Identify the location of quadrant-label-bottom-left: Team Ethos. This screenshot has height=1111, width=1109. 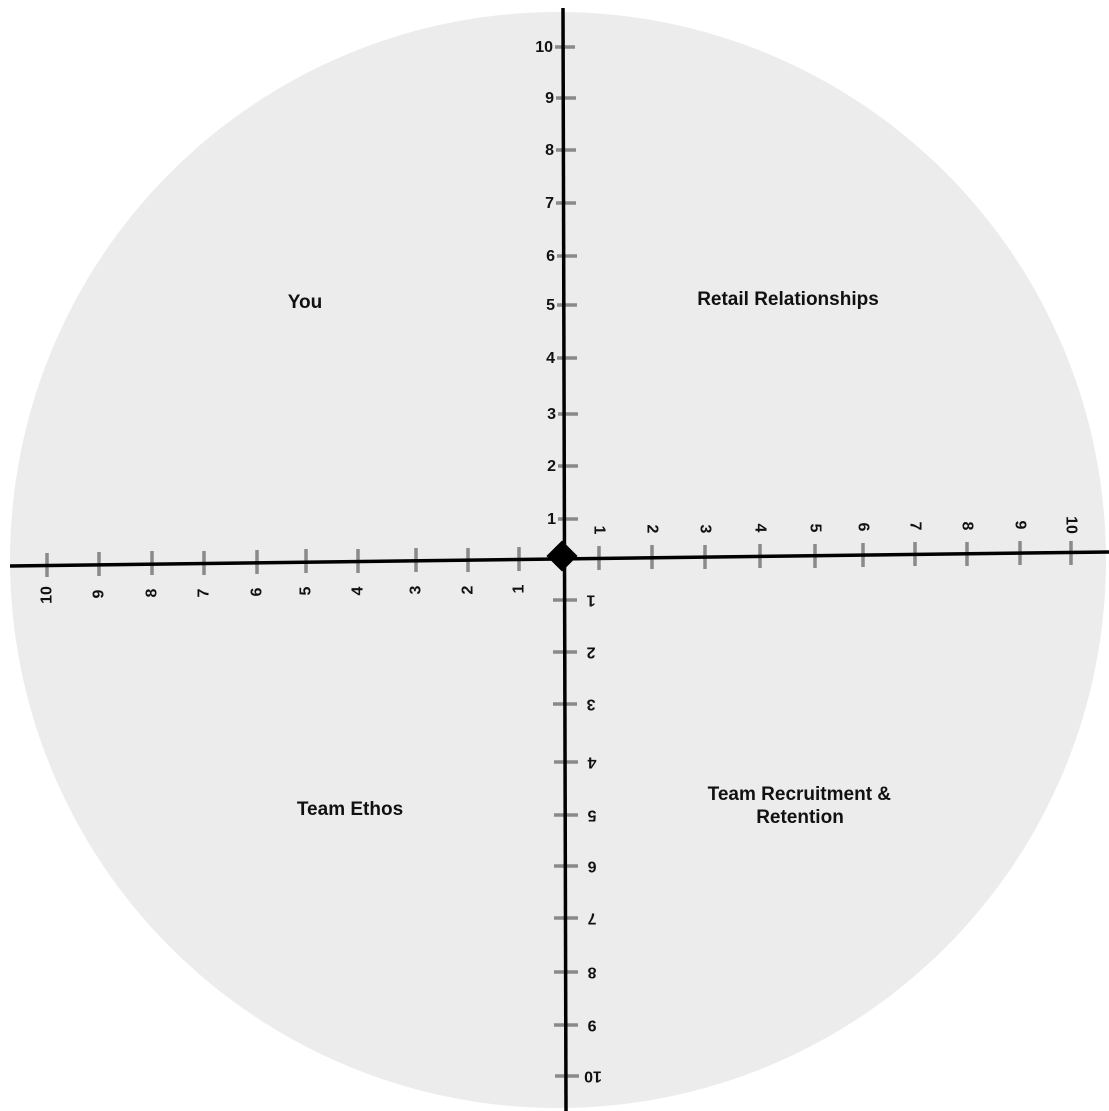
(350, 809).